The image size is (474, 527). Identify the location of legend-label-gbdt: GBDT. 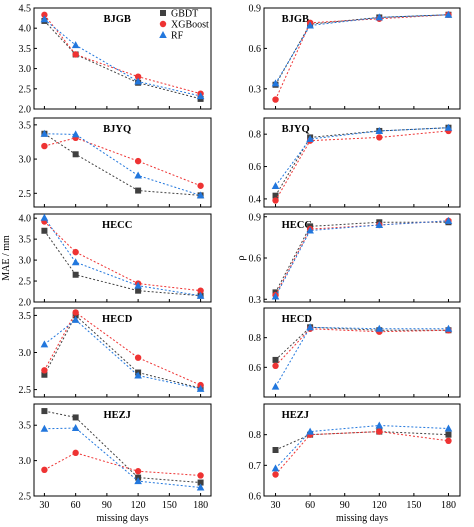
(184, 14).